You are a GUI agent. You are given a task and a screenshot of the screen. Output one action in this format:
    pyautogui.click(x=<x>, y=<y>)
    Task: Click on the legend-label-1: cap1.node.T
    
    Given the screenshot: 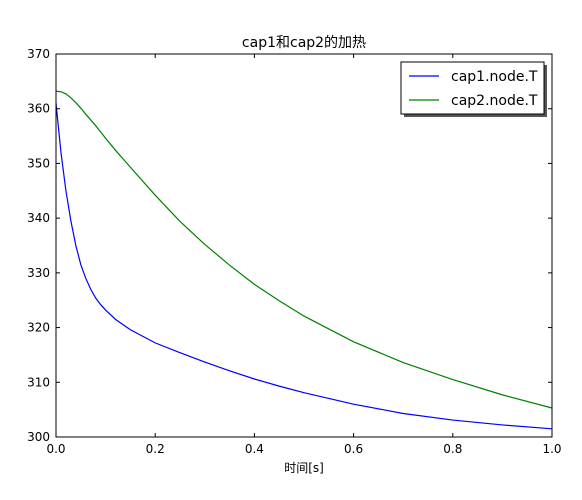 What is the action you would take?
    pyautogui.click(x=494, y=77)
    